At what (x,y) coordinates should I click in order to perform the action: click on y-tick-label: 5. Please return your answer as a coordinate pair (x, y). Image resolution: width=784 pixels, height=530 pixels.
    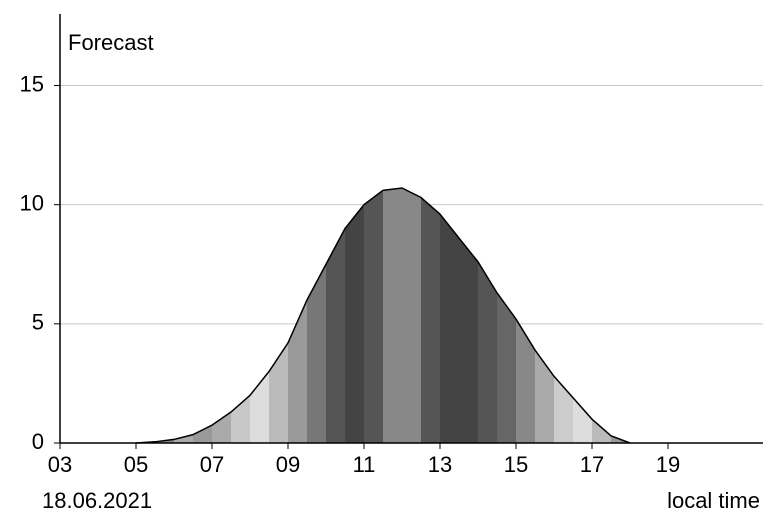
    Looking at the image, I should click on (38, 322).